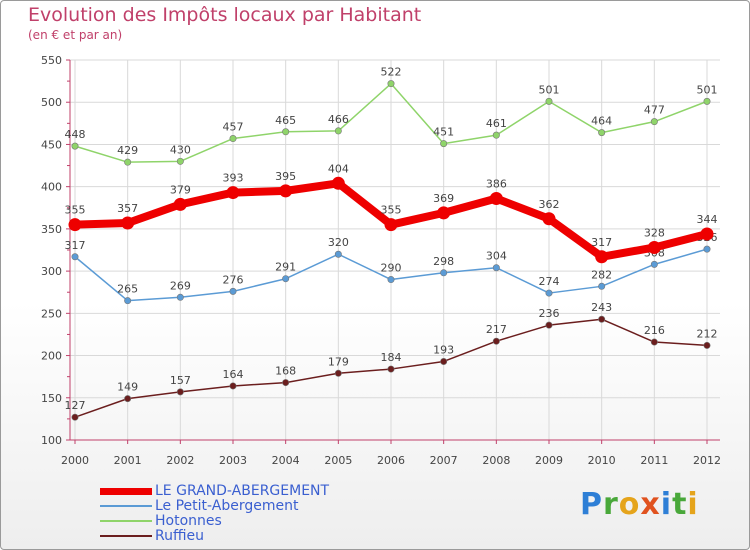  What do you see at coordinates (629, 504) in the screenshot?
I see `logo-letter: o` at bounding box center [629, 504].